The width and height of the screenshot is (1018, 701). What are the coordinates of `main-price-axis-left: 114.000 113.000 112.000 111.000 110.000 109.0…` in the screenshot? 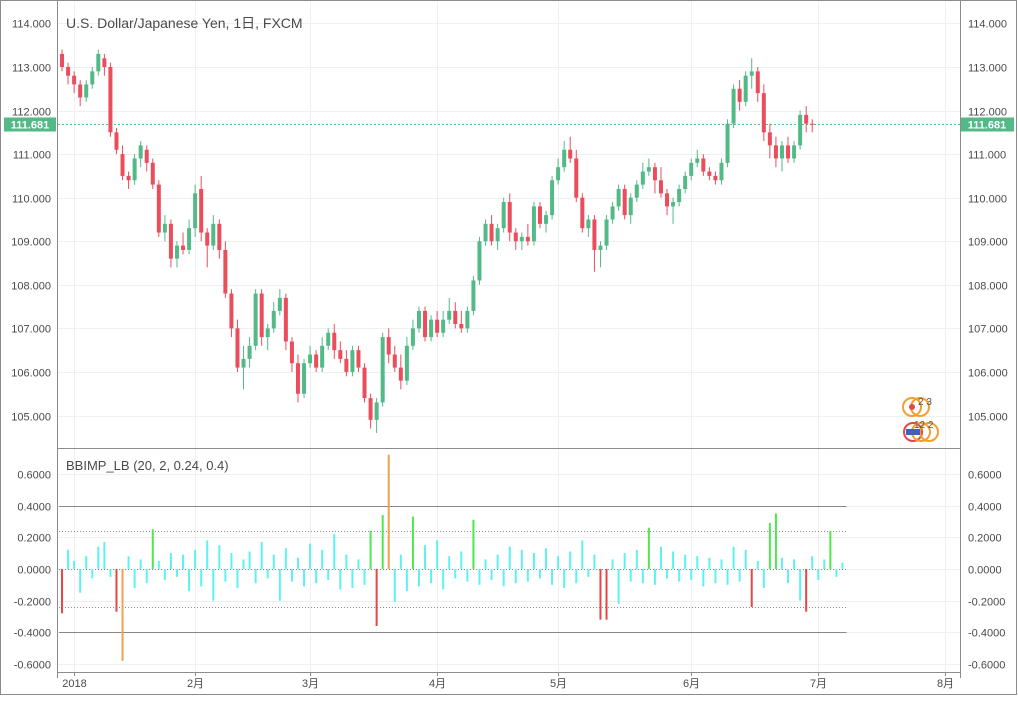 It's located at (31, 221).